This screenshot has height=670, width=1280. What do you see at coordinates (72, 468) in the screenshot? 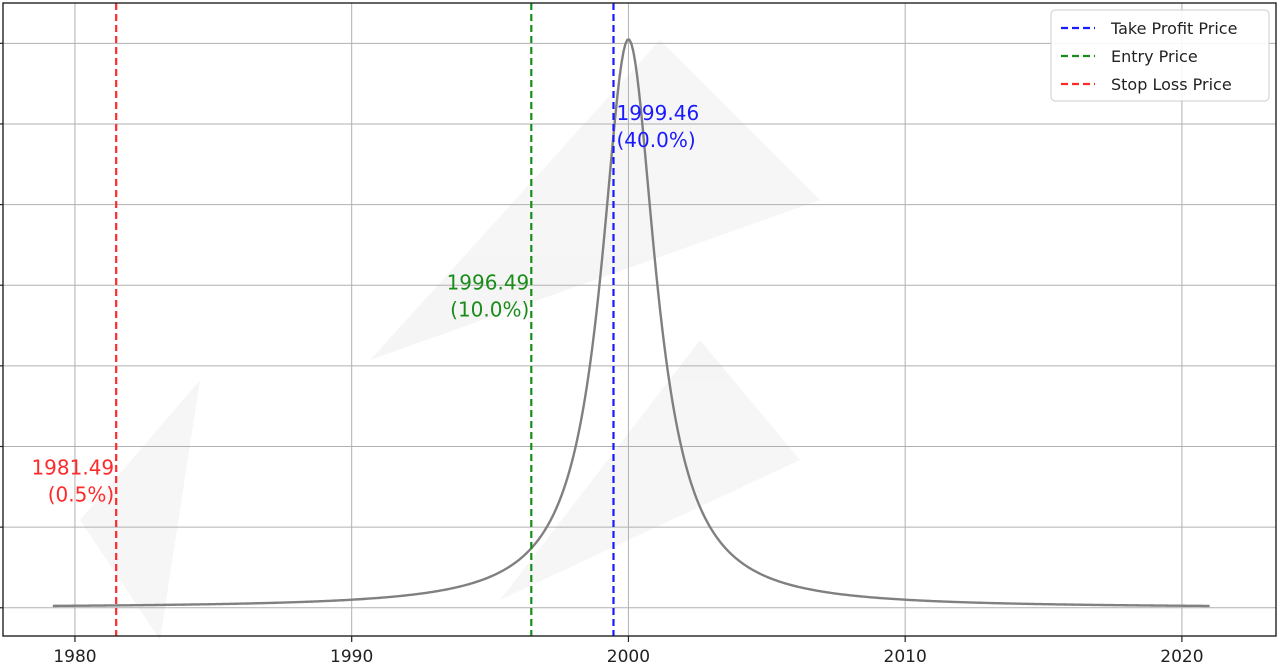
I see `stop-loss-price-value-label: 1981.49` at bounding box center [72, 468].